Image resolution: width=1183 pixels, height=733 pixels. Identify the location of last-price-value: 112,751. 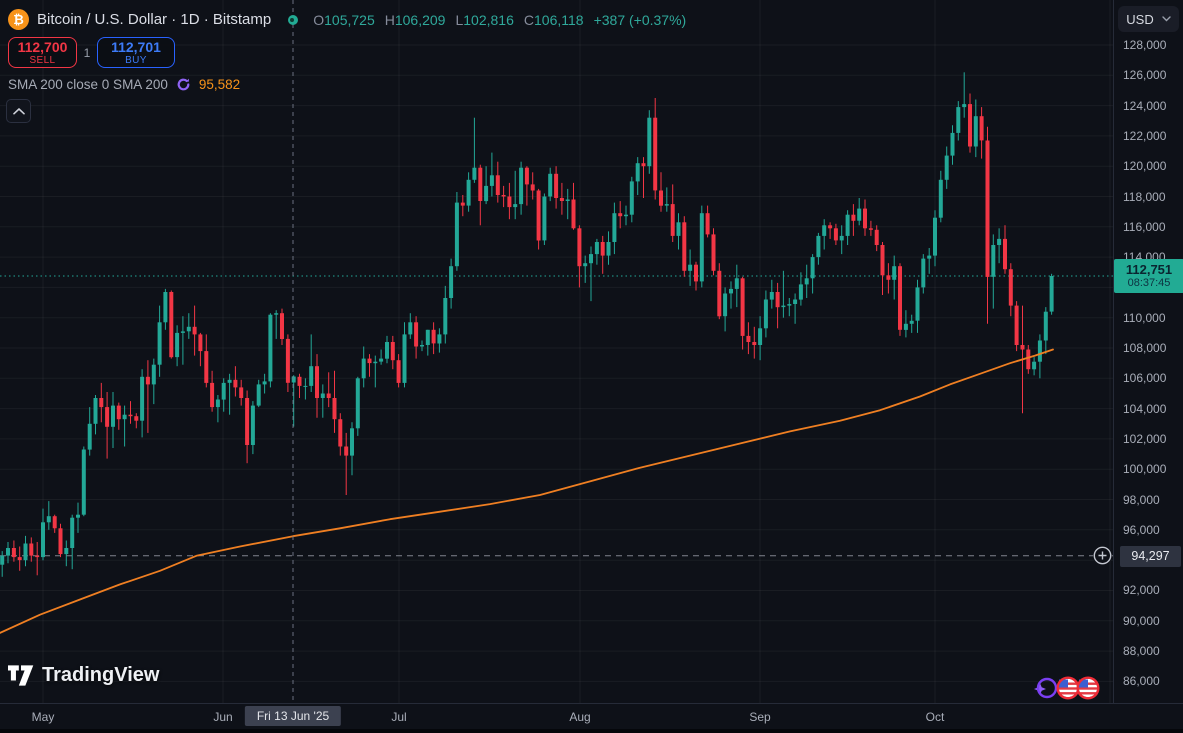
(1149, 269).